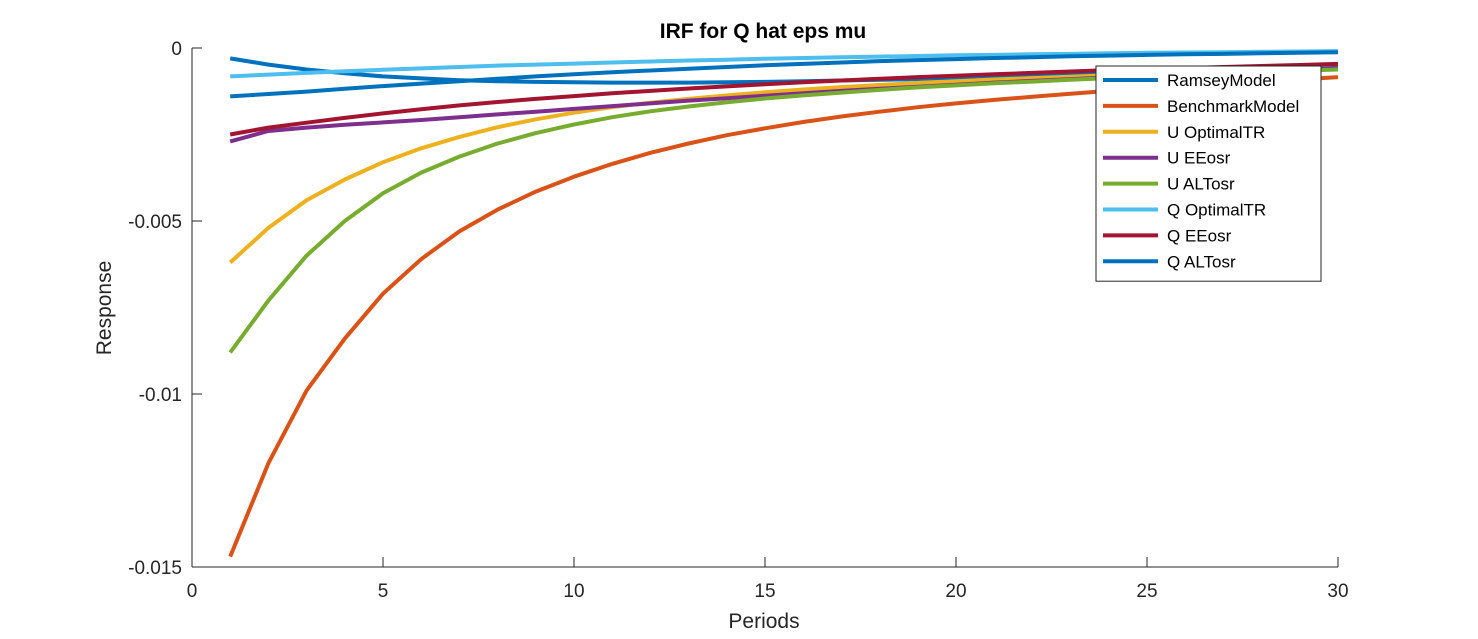 The image size is (1478, 639). What do you see at coordinates (1221, 80) in the screenshot?
I see `legend-entry: RamseyModel` at bounding box center [1221, 80].